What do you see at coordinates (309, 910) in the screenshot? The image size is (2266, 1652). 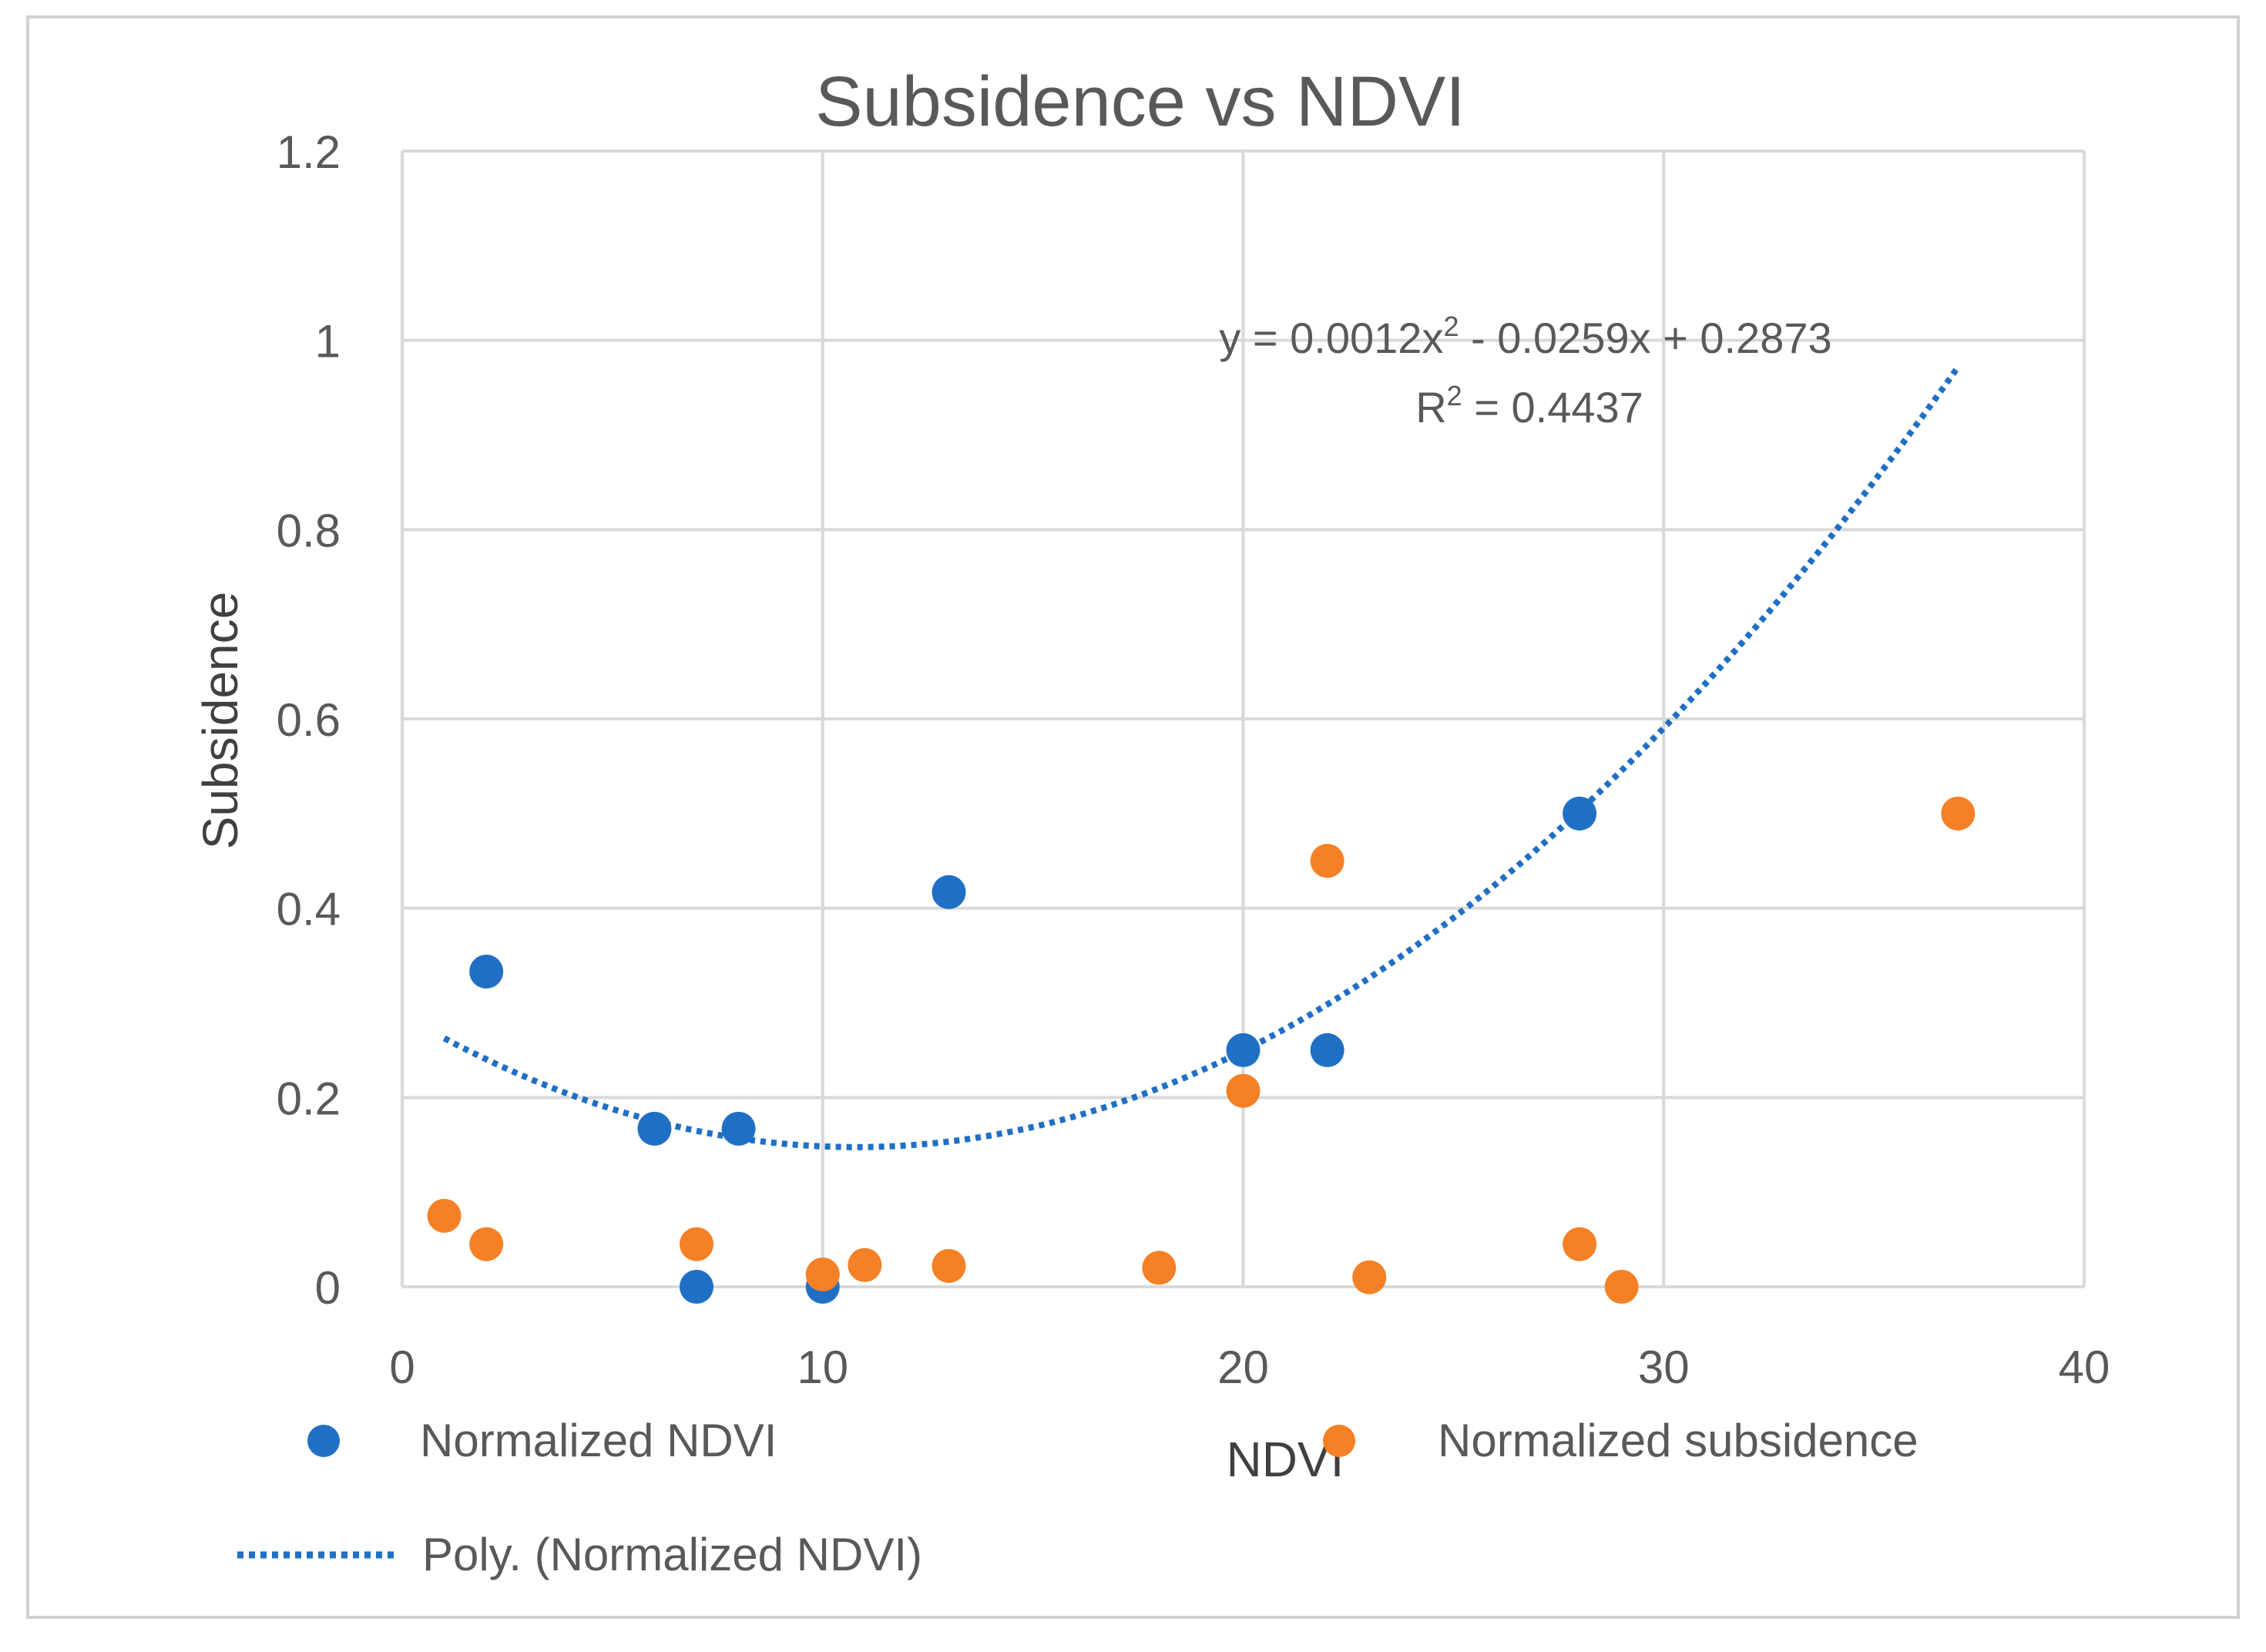 I see `y-tick-label: 0.4` at bounding box center [309, 910].